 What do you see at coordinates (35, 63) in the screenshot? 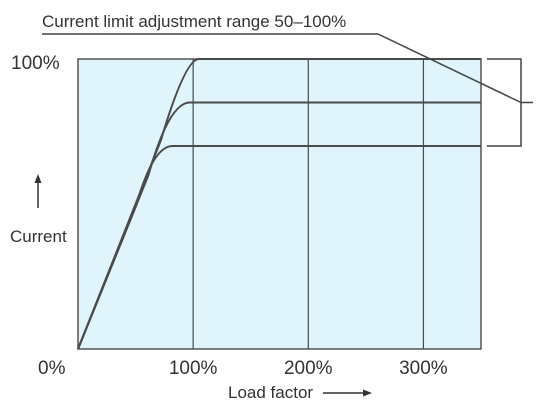
I see `y-tick-label-100: 100%` at bounding box center [35, 63].